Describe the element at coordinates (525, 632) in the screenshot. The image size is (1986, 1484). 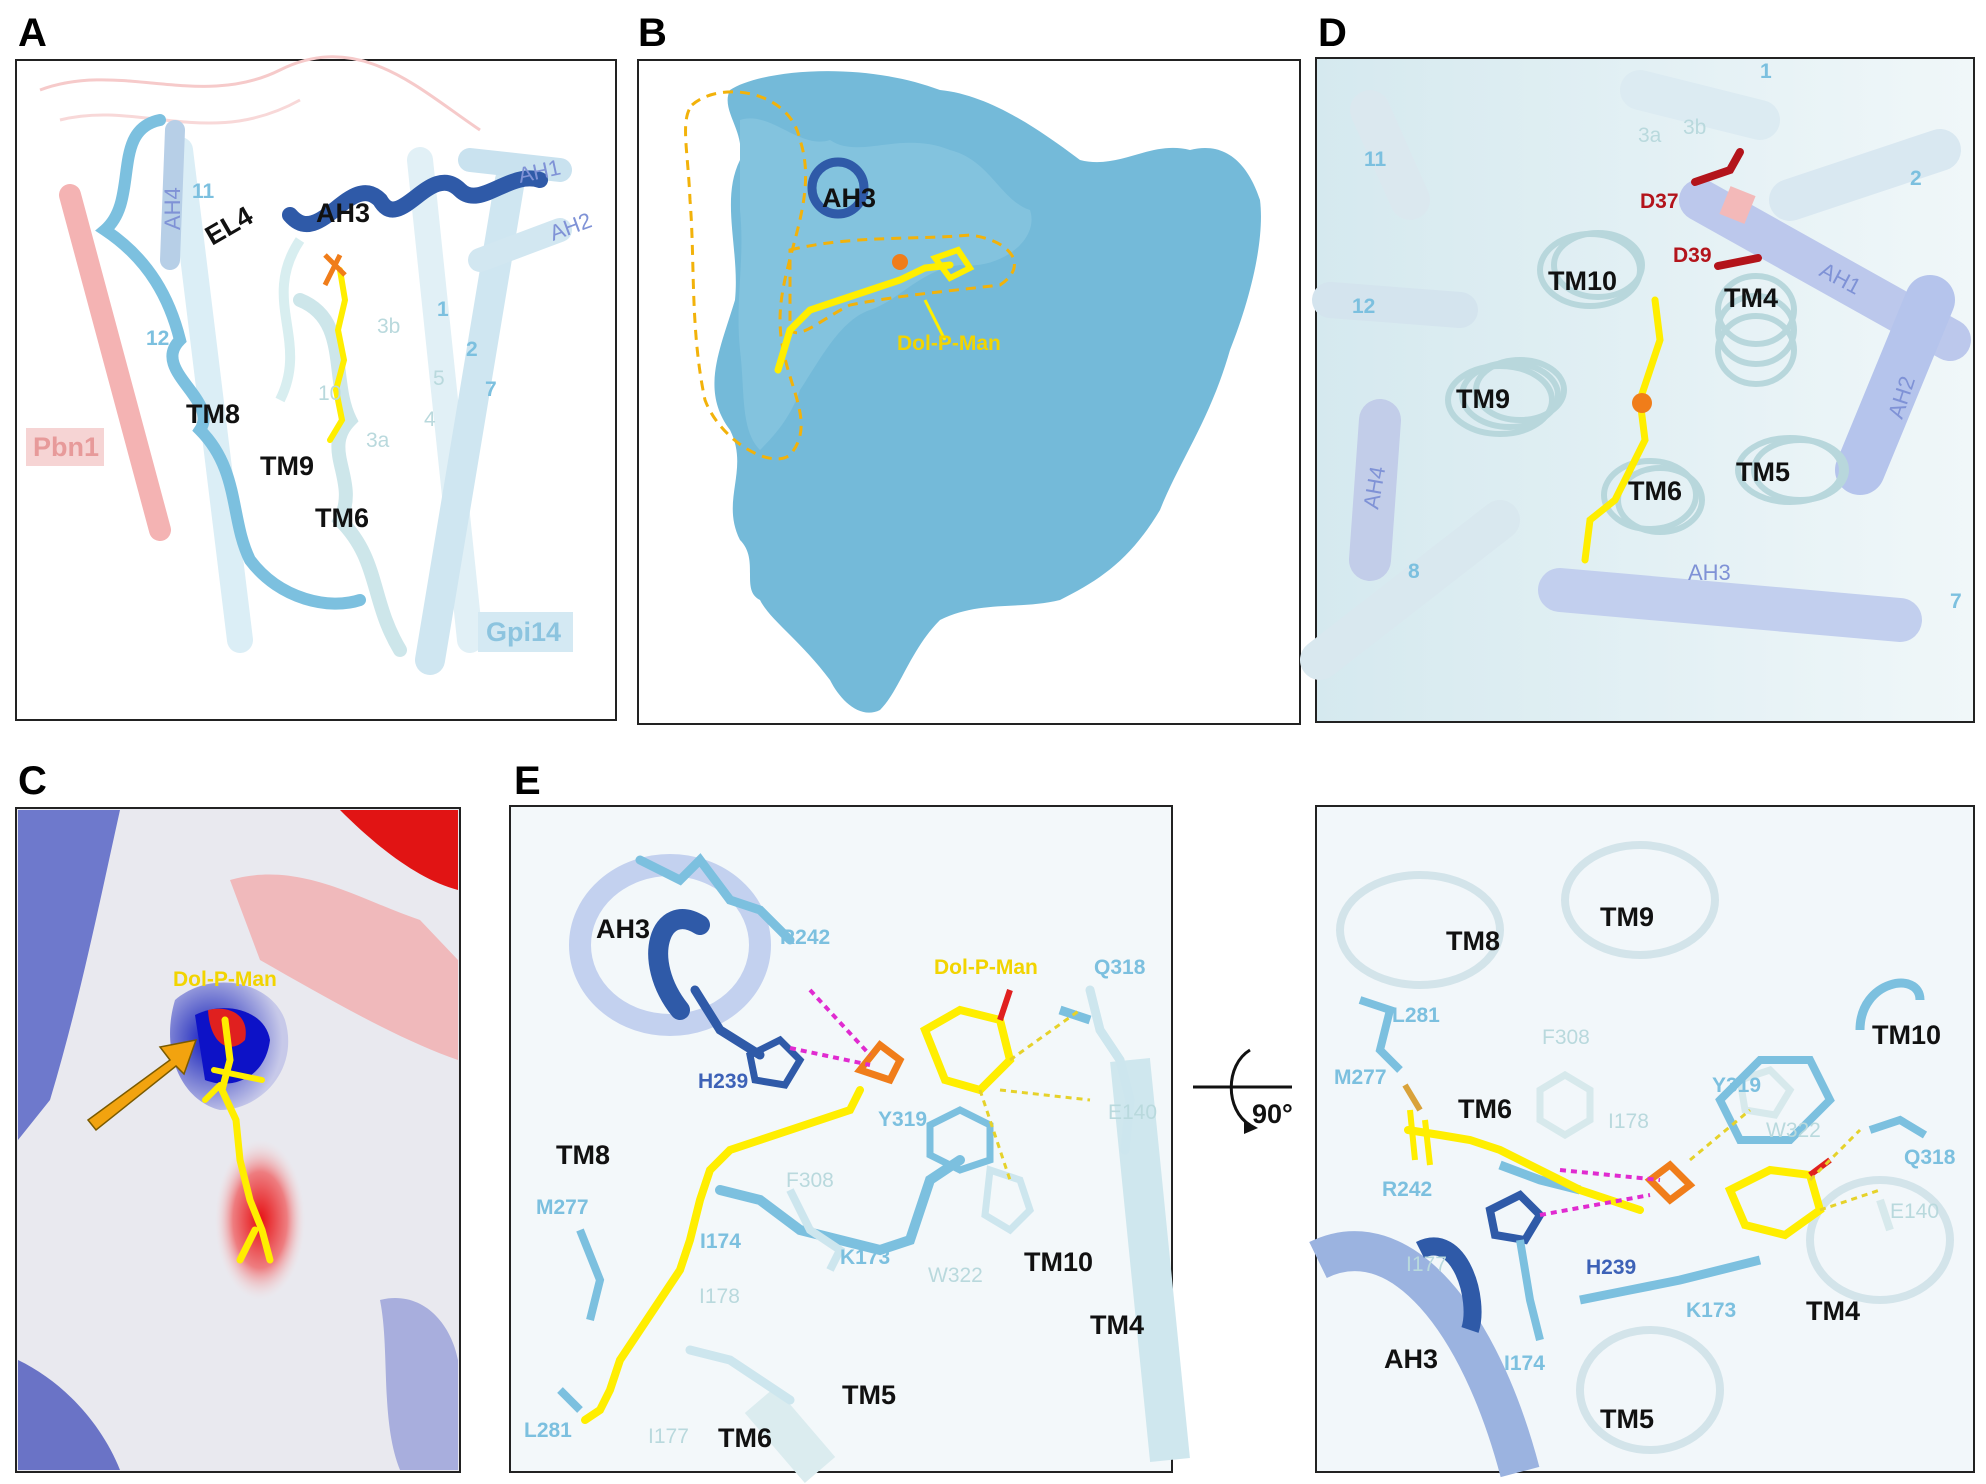
I see `gpi14-tag` at that location.